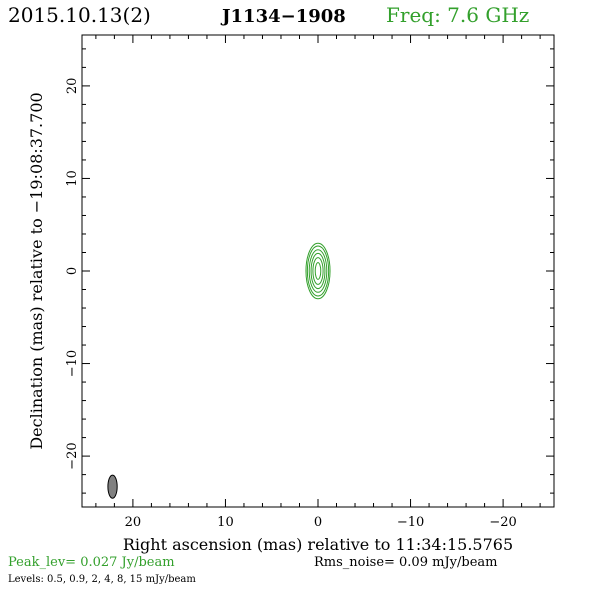  I want to click on peak-level: Peak_lev= 0.027 Jy/beam, so click(91, 562).